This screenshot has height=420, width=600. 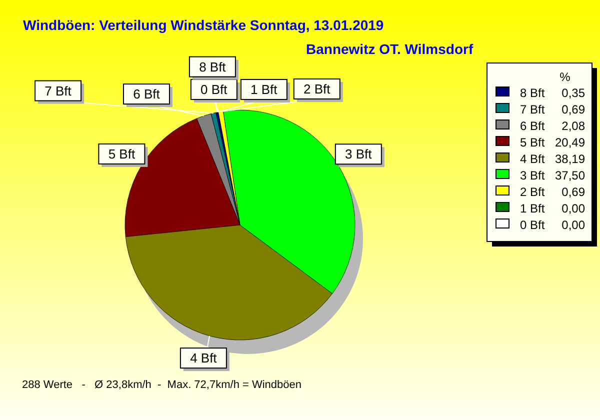 What do you see at coordinates (532, 225) in the screenshot?
I see `category-label: 0 Bft` at bounding box center [532, 225].